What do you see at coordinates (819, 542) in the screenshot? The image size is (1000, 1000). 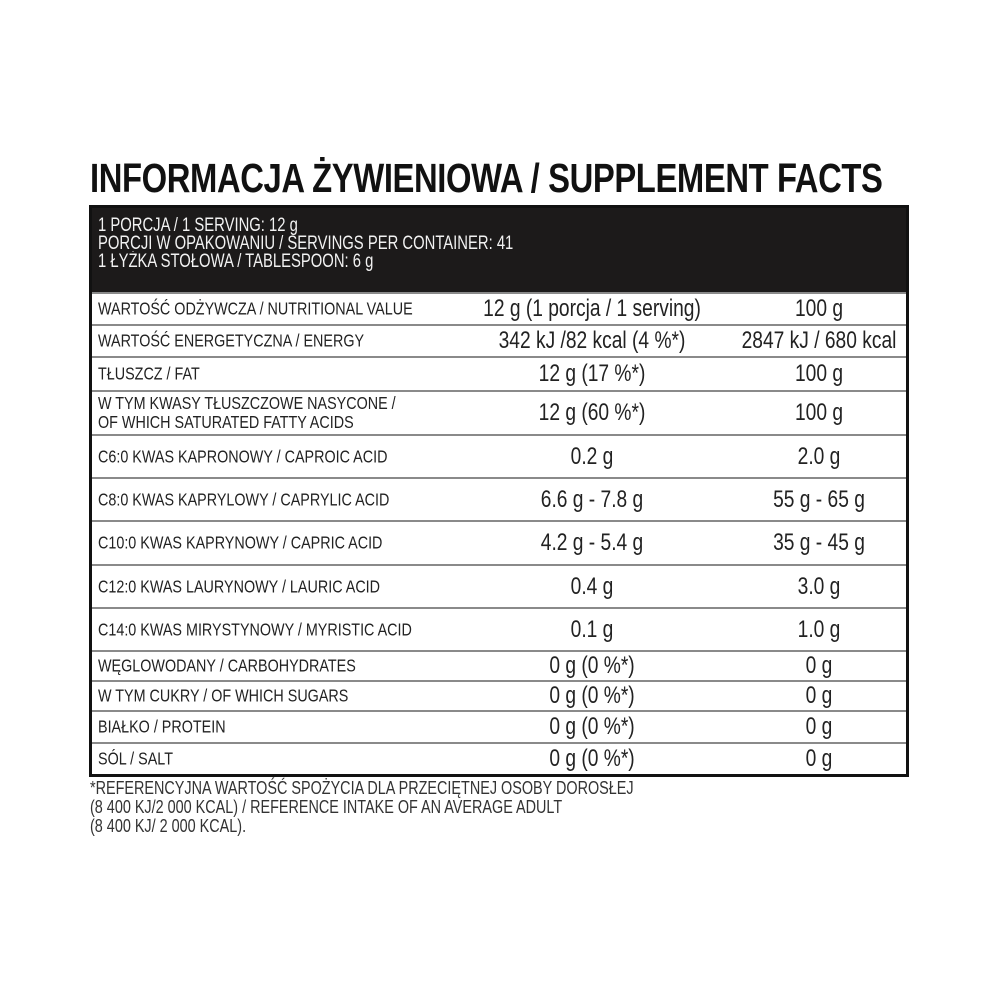 I see `per-100g-value: 35 g - 45 g` at bounding box center [819, 542].